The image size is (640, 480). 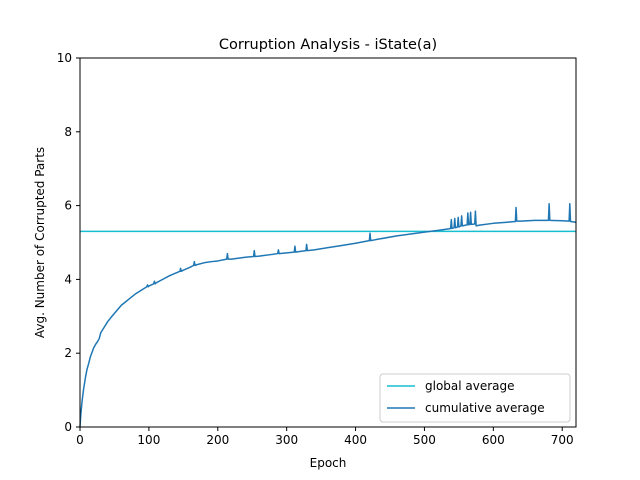 What do you see at coordinates (68, 206) in the screenshot?
I see `y-tick-label: 6` at bounding box center [68, 206].